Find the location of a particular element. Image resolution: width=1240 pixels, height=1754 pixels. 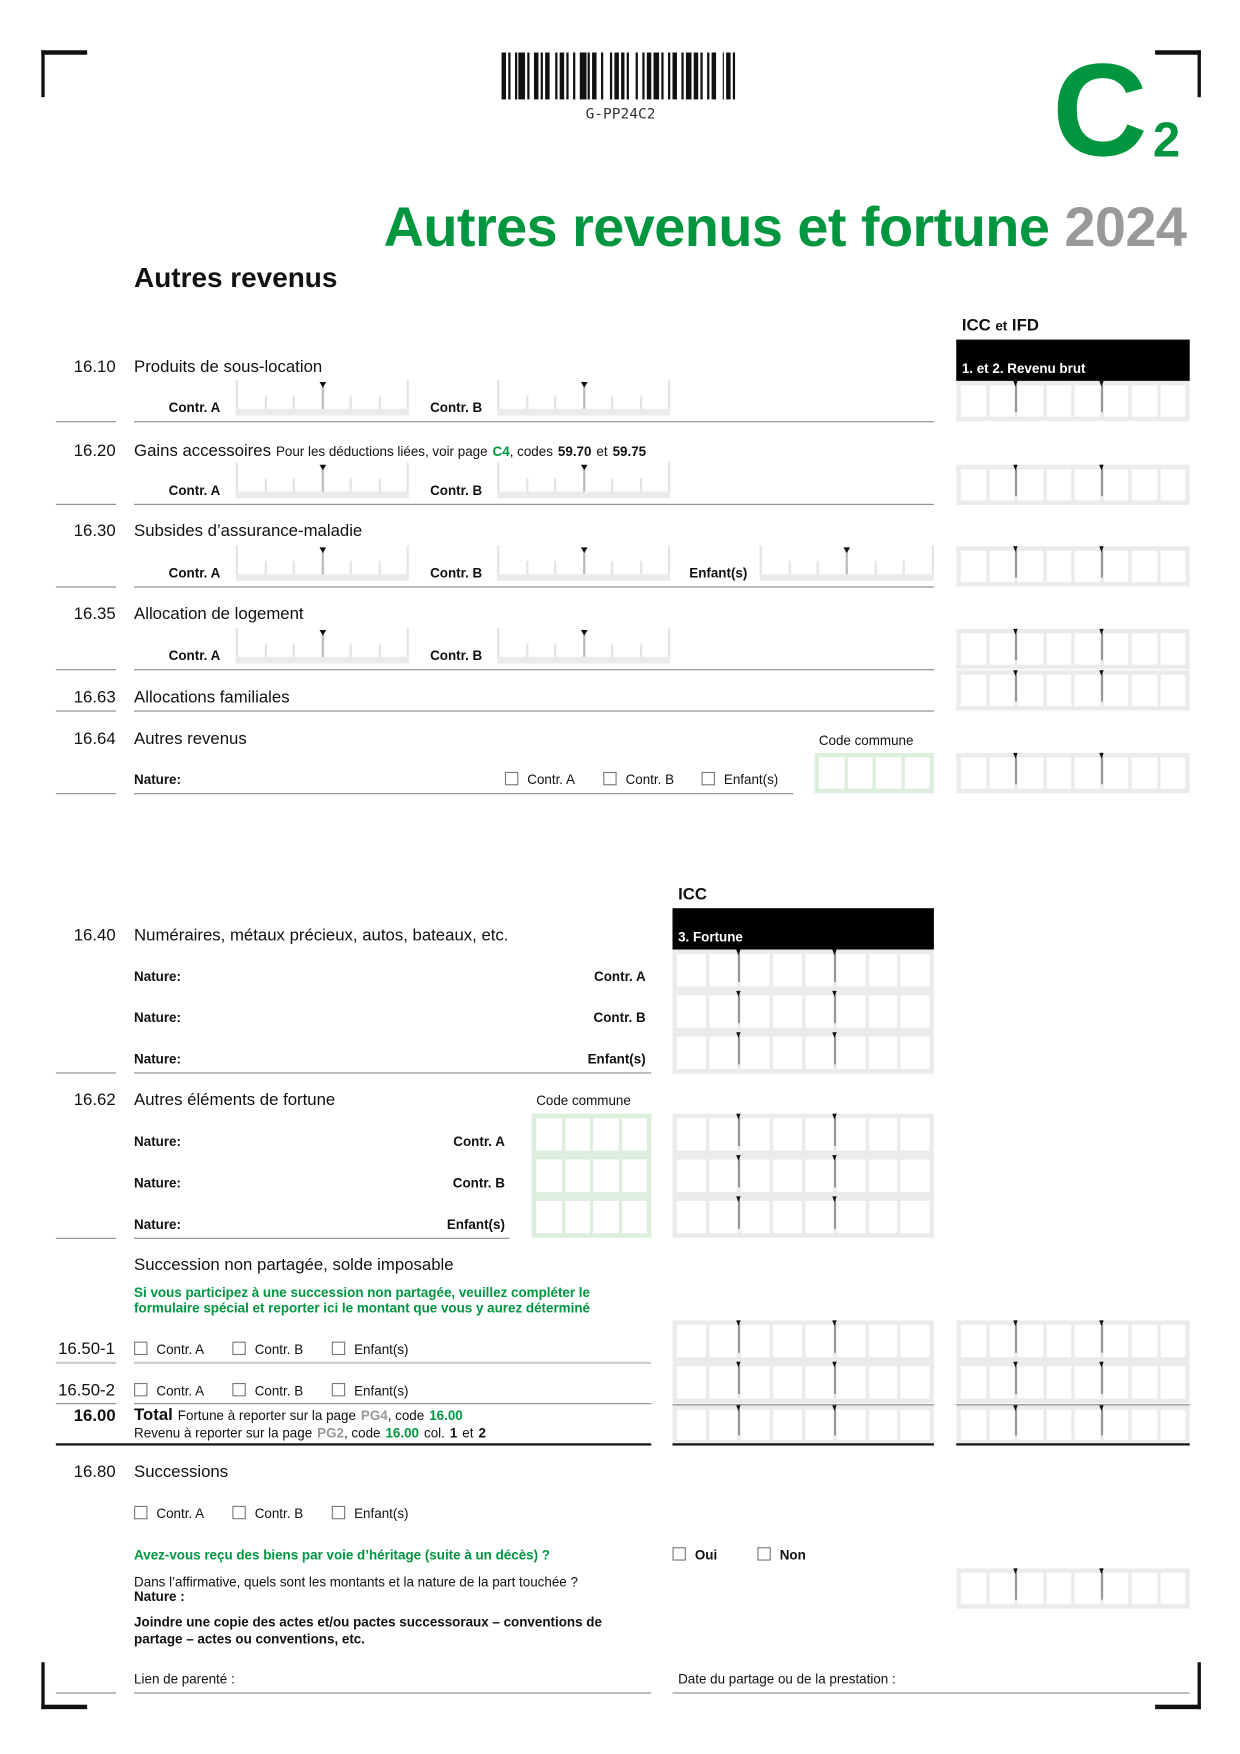

amount-16-40-contr-b is located at coordinates (803, 1011).